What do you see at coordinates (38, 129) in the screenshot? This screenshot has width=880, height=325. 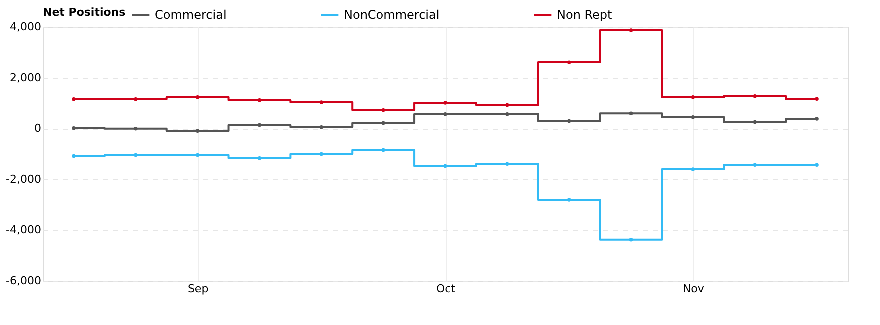 I see `y-tick-label: 0` at bounding box center [38, 129].